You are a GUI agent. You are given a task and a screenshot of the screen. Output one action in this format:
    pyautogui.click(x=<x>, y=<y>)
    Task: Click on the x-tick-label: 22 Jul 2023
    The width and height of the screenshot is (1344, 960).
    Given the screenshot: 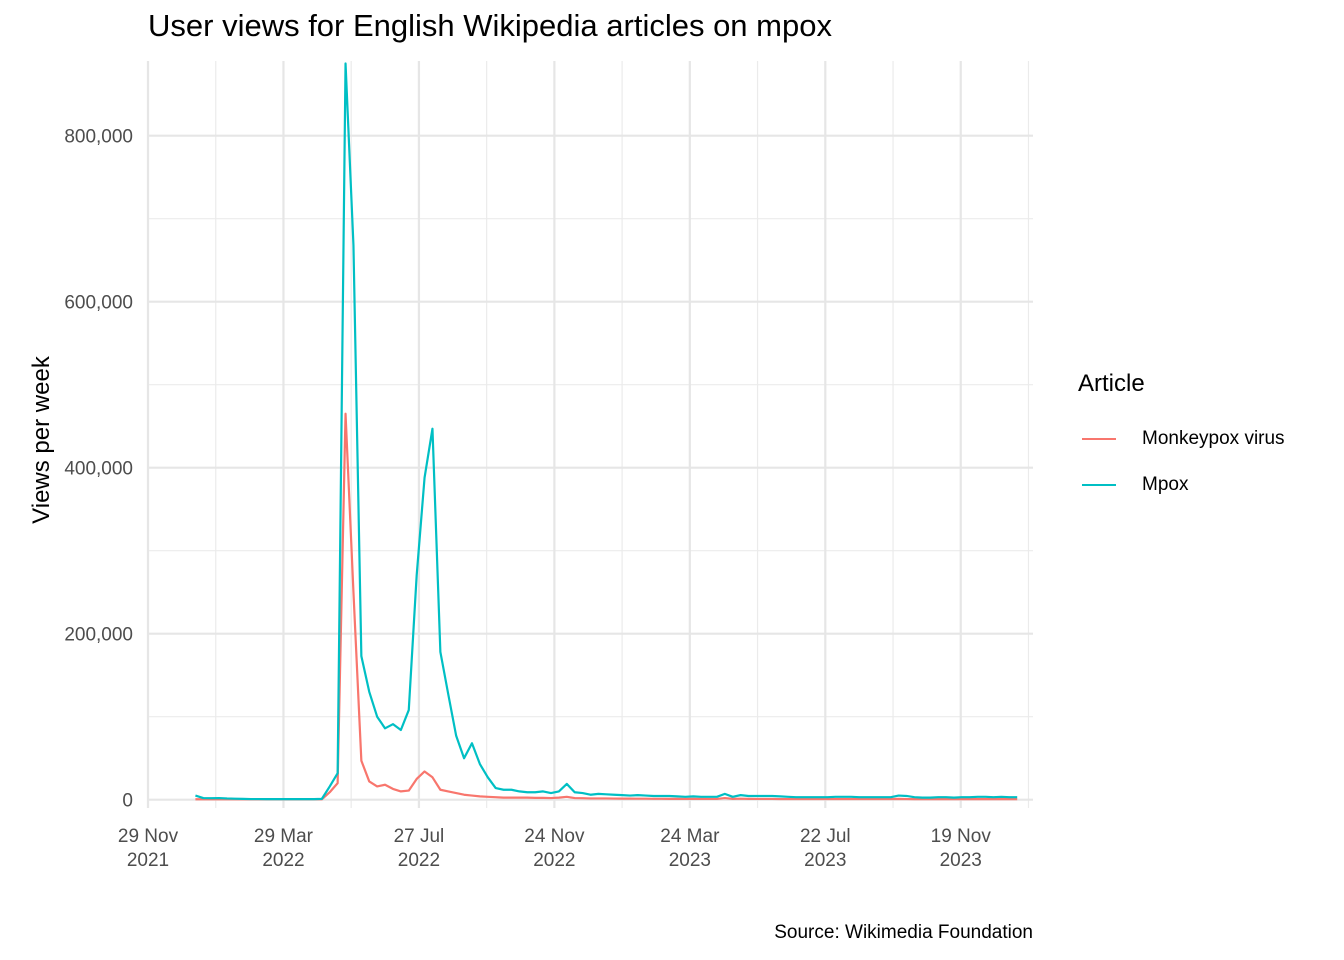 What is the action you would take?
    pyautogui.click(x=825, y=848)
    